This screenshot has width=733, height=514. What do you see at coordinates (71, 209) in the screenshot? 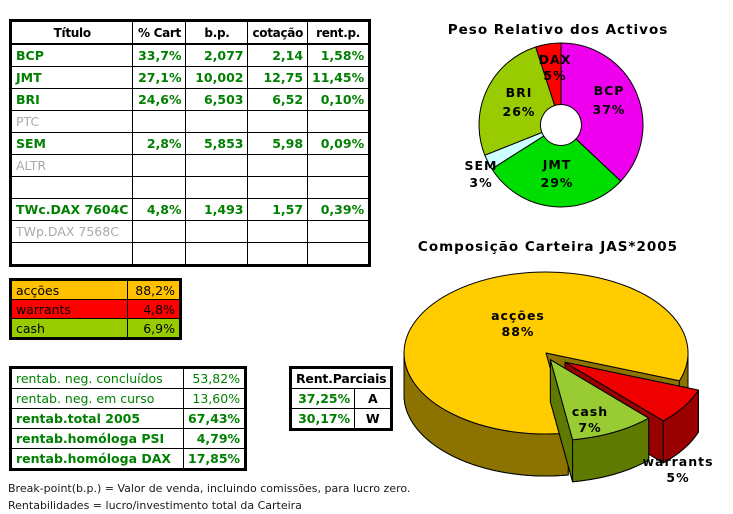
I see `cell-title: TWc.DAX 7604C` at bounding box center [71, 209].